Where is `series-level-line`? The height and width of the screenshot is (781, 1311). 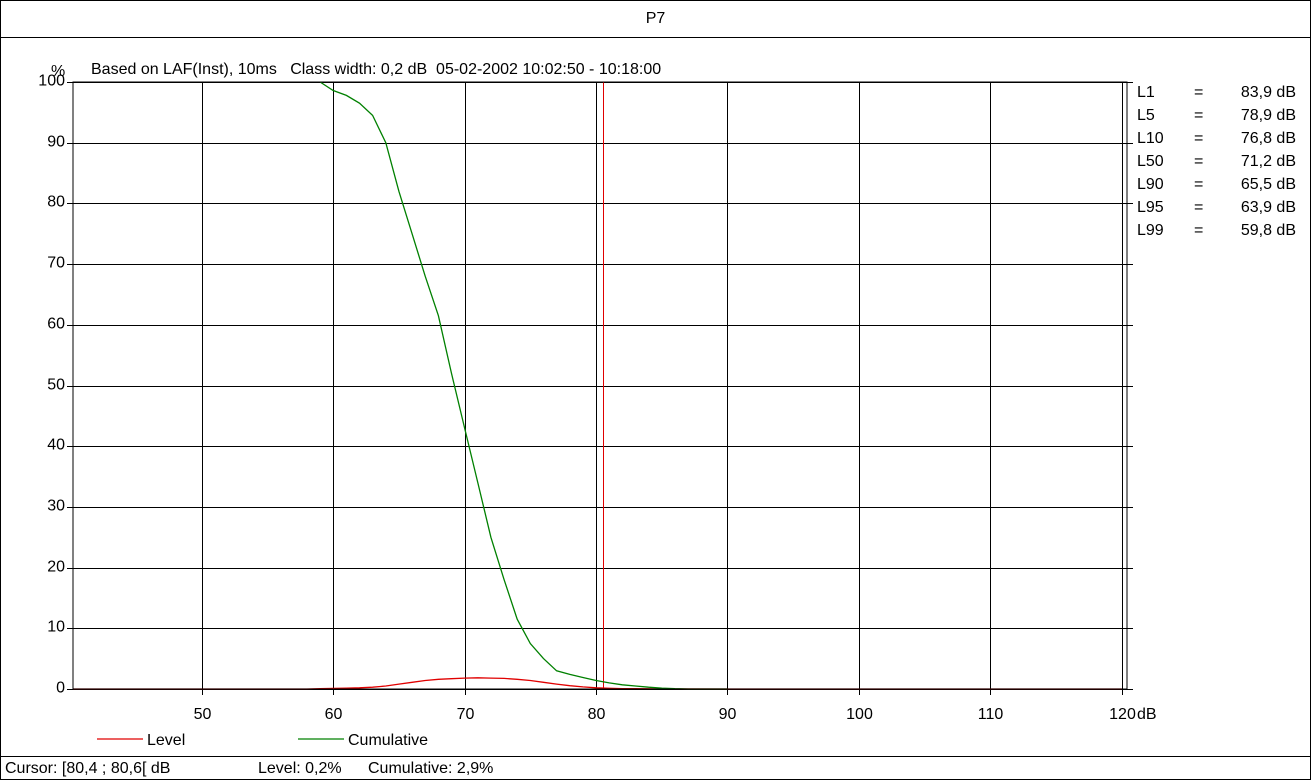
series-level-line is located at coordinates (597, 683).